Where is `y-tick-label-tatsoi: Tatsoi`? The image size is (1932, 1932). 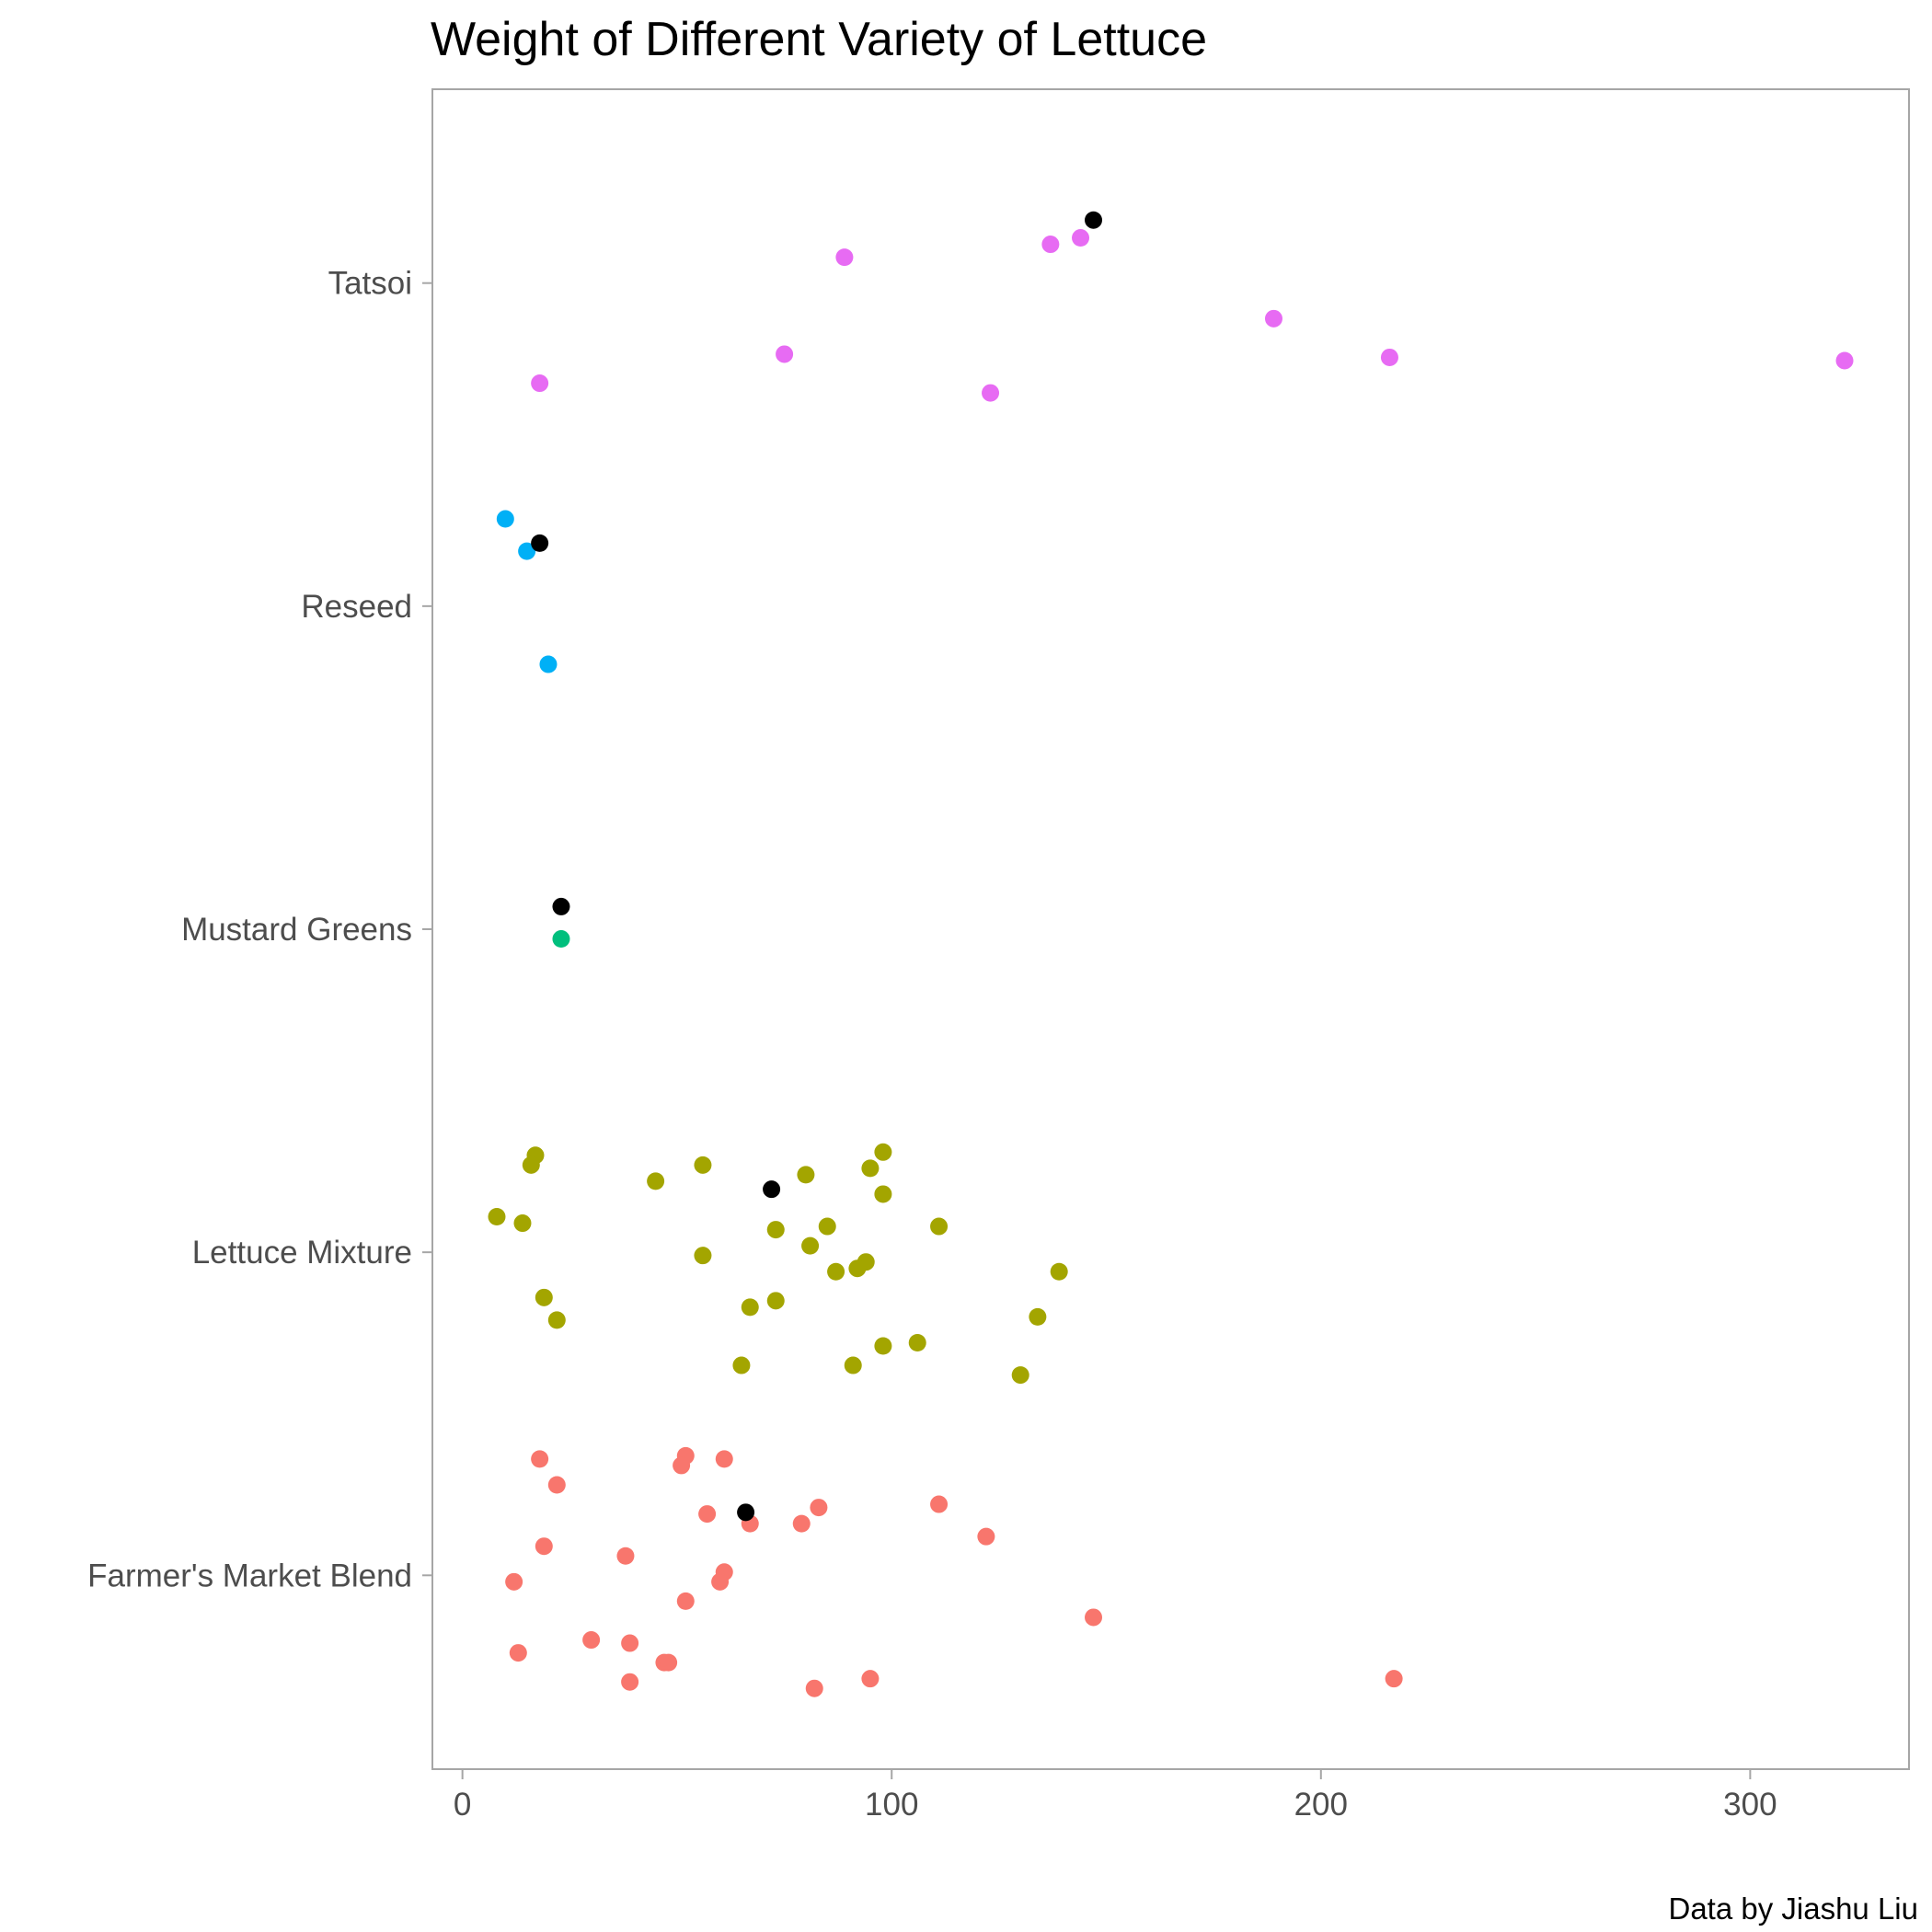 y-tick-label-tatsoi: Tatsoi is located at coordinates (370, 284).